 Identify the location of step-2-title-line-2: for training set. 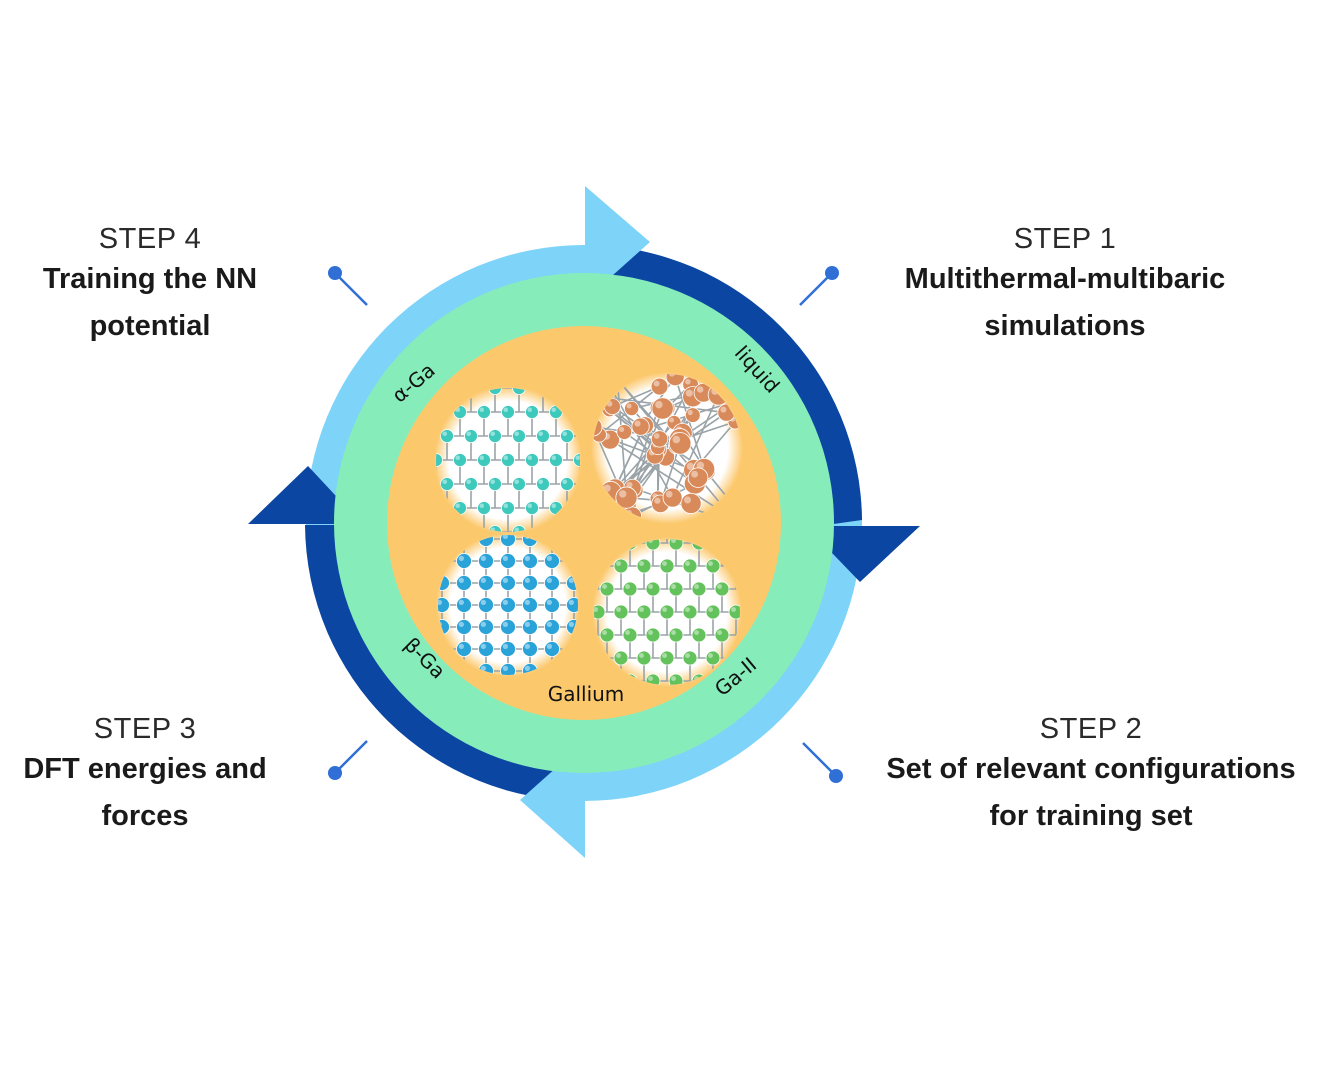
(1091, 816).